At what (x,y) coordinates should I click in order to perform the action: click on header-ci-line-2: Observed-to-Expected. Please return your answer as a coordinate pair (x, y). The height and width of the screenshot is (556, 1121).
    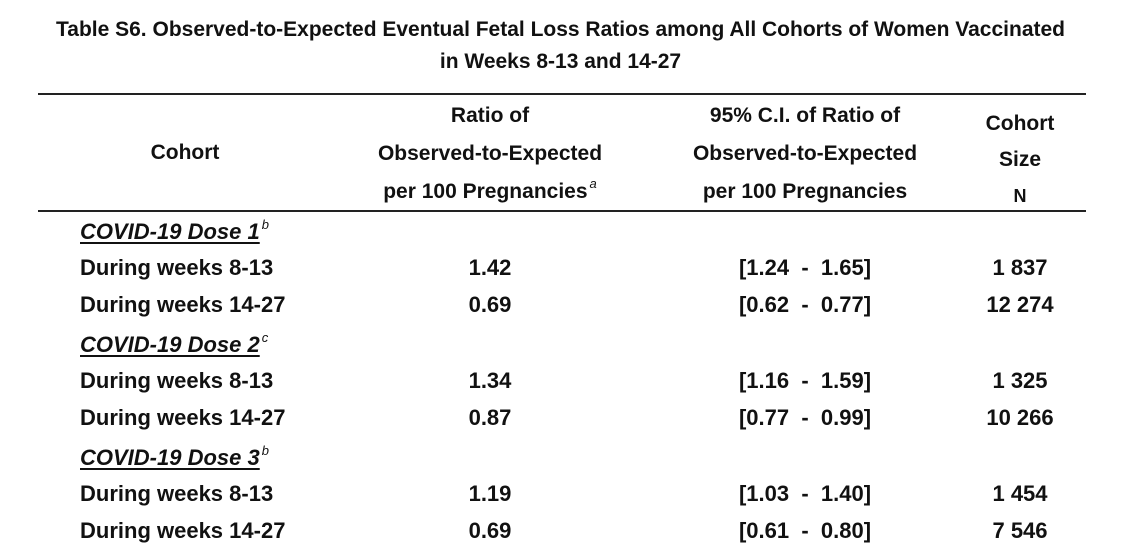
    Looking at the image, I should click on (805, 153).